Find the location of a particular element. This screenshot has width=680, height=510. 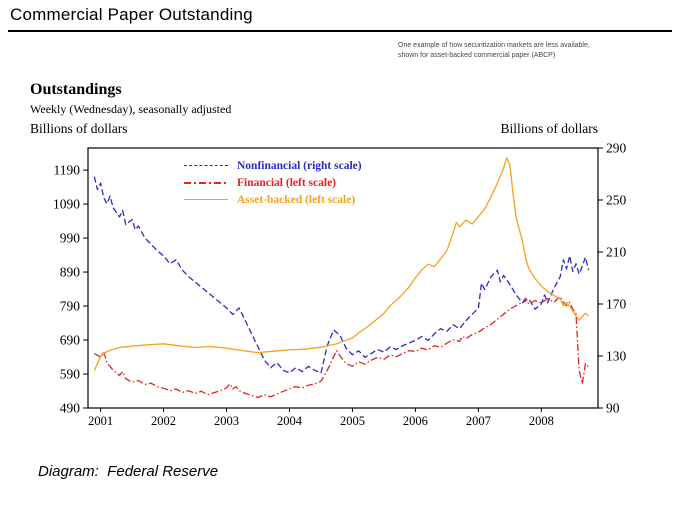

nonfinancial-line-sample-icon is located at coordinates (206, 165).